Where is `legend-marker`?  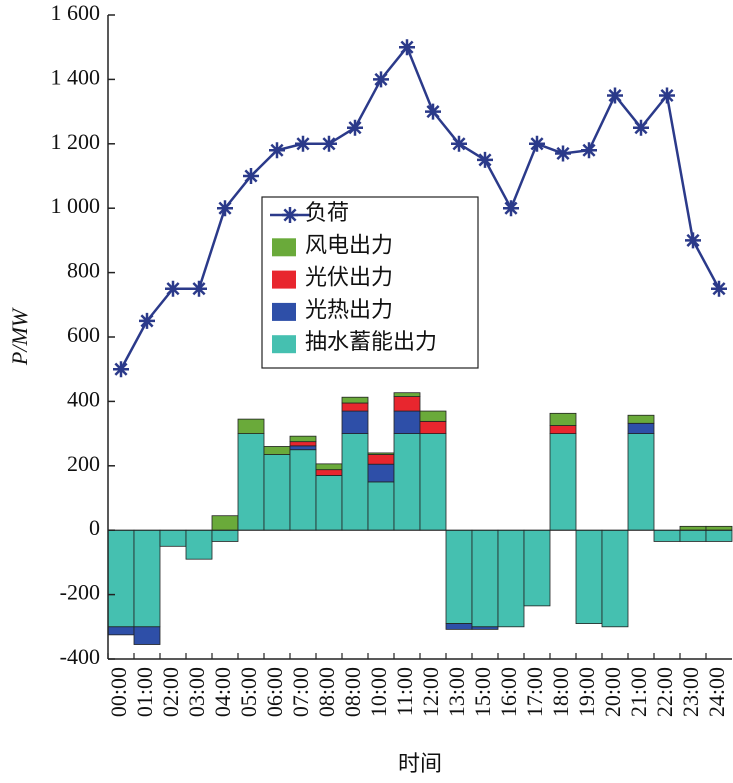
legend-marker is located at coordinates (290, 215).